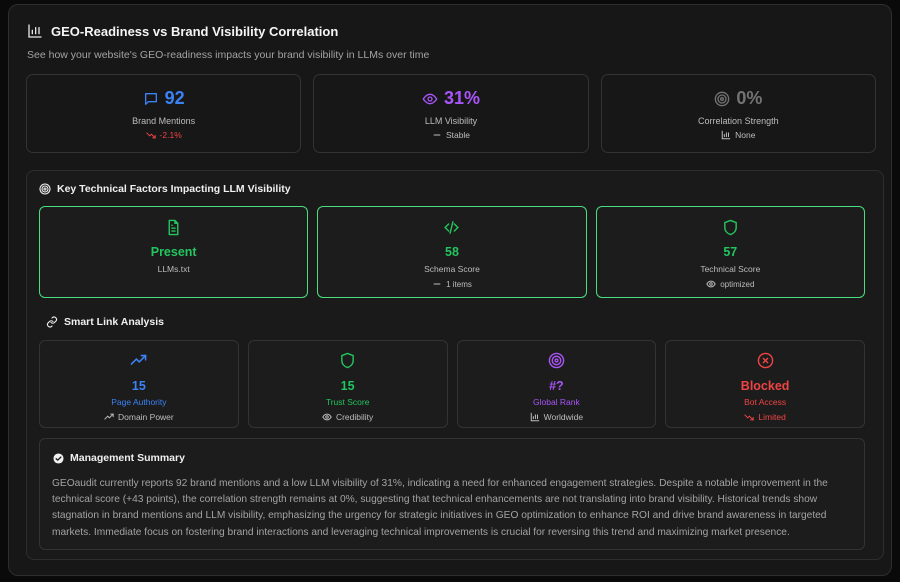  I want to click on summary-heading: Management Summary, so click(119, 458).